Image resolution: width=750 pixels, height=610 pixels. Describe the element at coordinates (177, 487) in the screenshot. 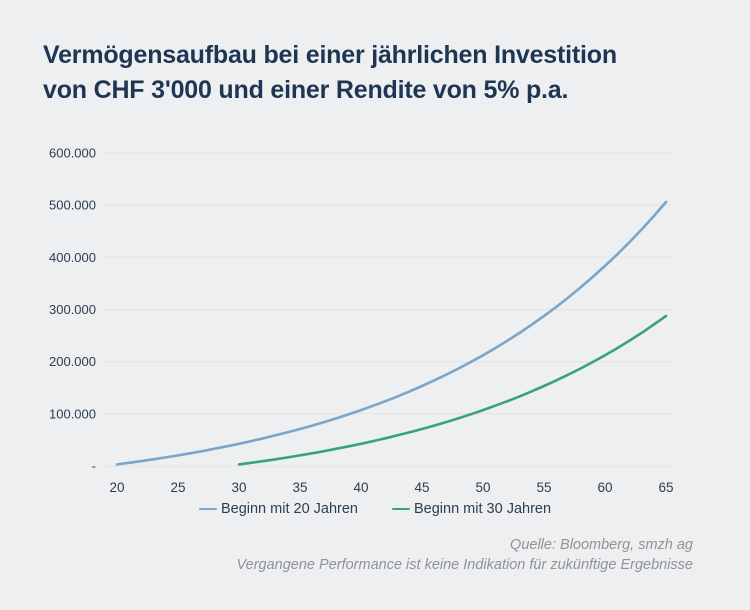

I see `x-axis-tick-label: 25` at that location.